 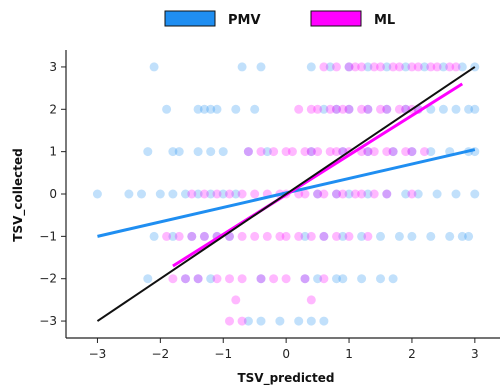 I want to click on x-tick-label: 2, so click(x=412, y=354).